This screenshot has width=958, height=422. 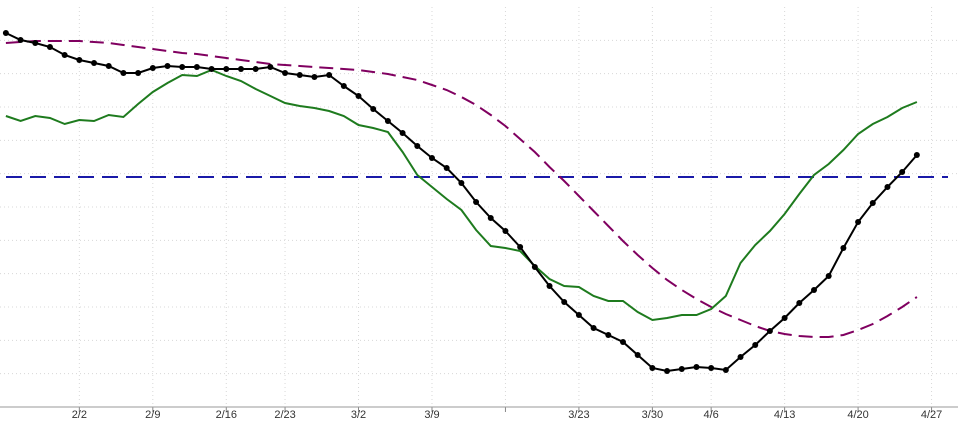 What do you see at coordinates (284, 415) in the screenshot?
I see `x-tick-label: 2/23` at bounding box center [284, 415].